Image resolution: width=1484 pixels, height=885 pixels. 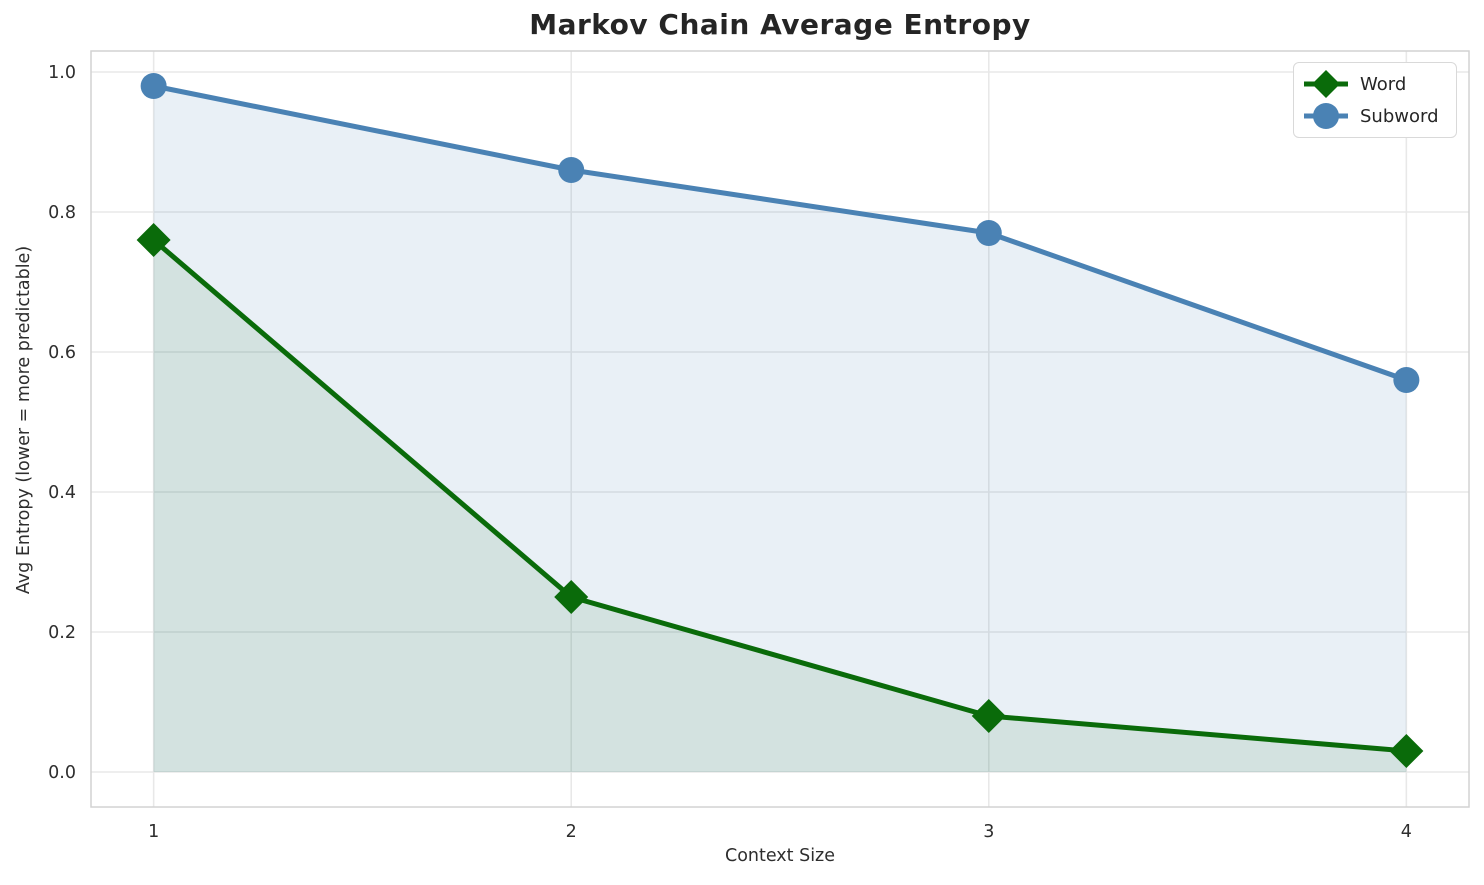 What do you see at coordinates (62, 213) in the screenshot?
I see `y-tick-label: 0.8` at bounding box center [62, 213].